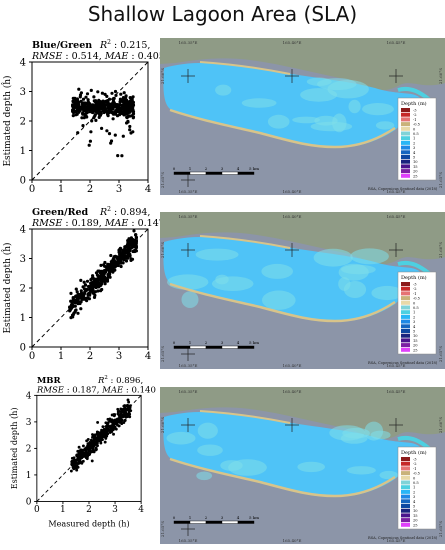  Describe the element at coordinates (206, 168) in the screenshot. I see `scale-label: 2` at that location.